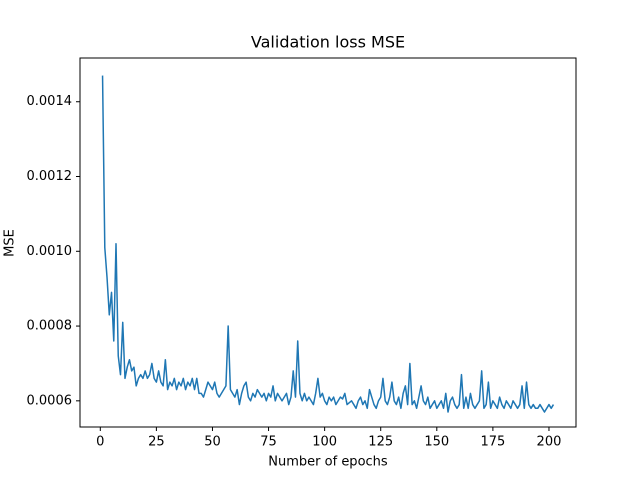 This screenshot has height=480, width=640. What do you see at coordinates (328, 42) in the screenshot?
I see `chart-title: Validation loss MSE` at bounding box center [328, 42].